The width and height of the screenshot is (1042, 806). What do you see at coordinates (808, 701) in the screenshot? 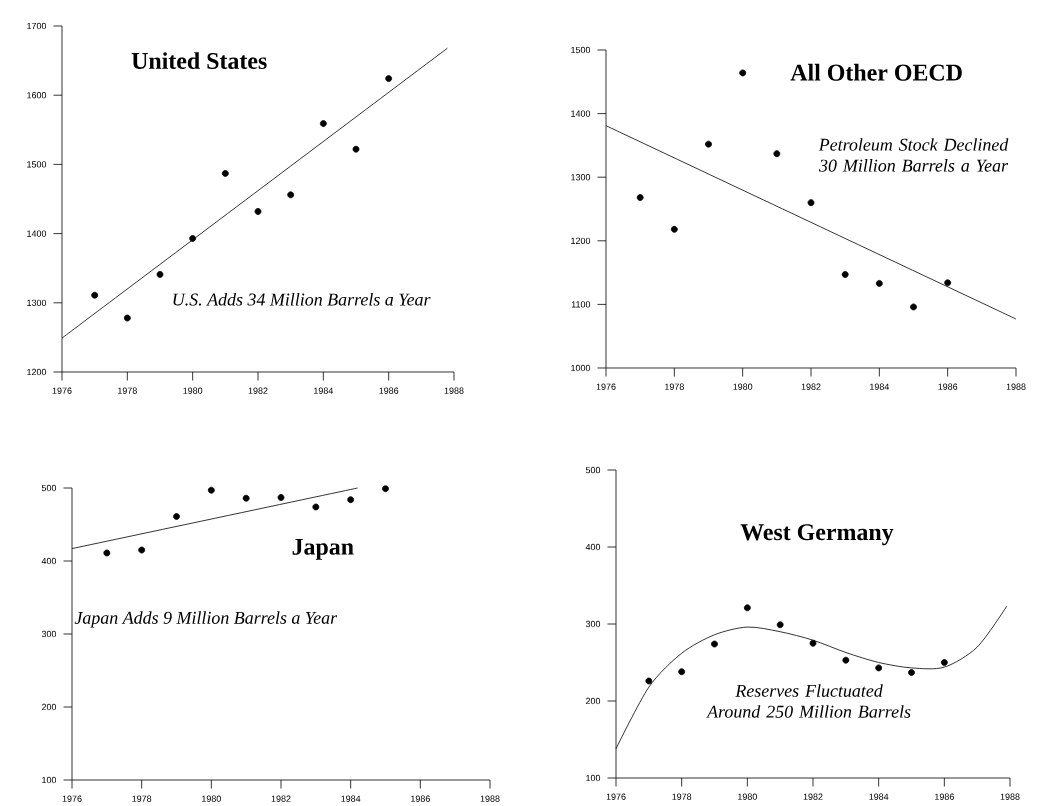
I see `annotation: Reserves Fluctuated Around 250 Million Barrels` at bounding box center [808, 701].